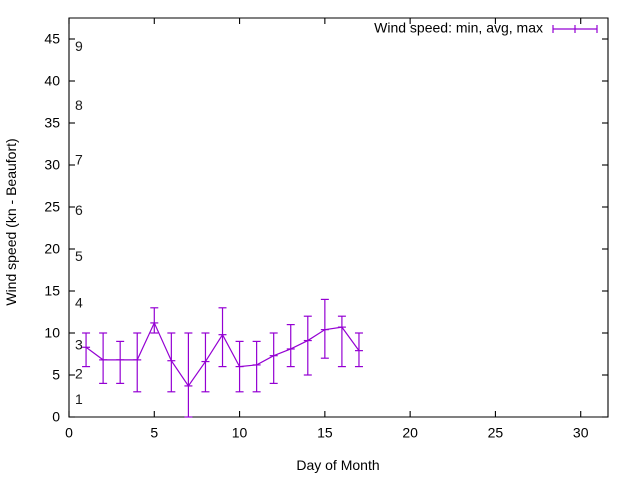  I want to click on beaufort-label: 9, so click(79, 46).